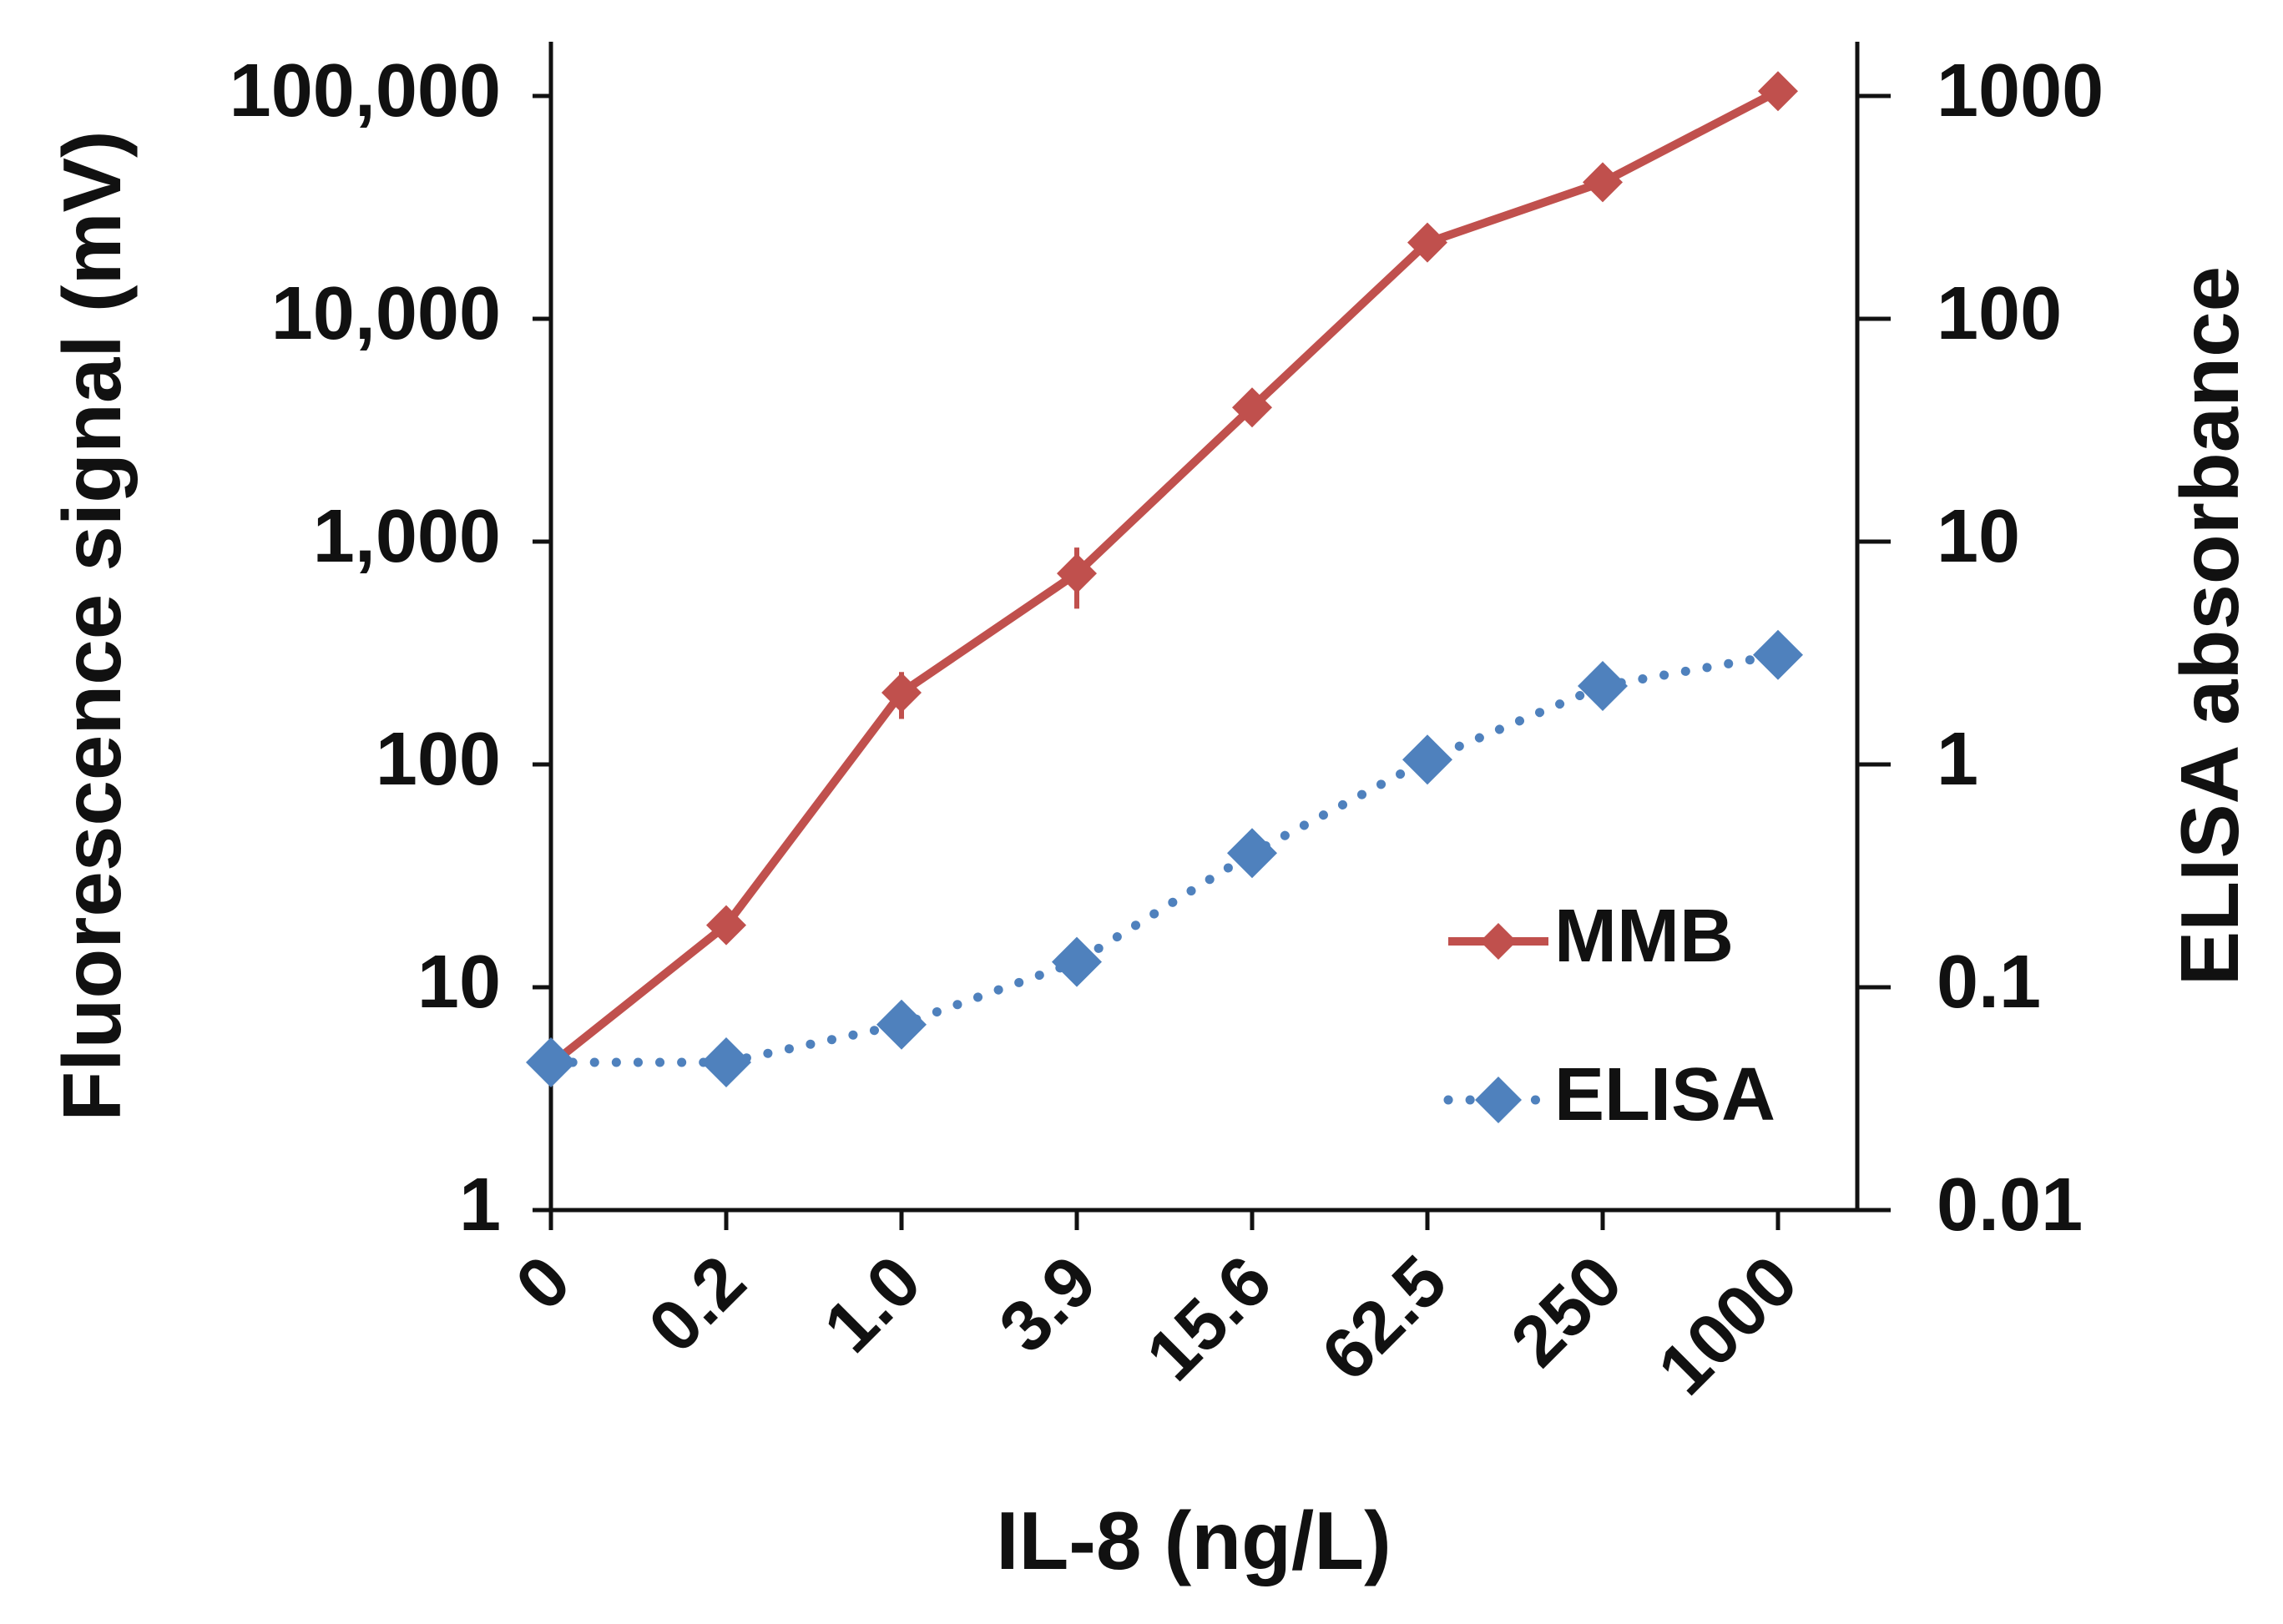 This screenshot has height=1624, width=2283. Describe the element at coordinates (1499, 941) in the screenshot. I see `legend-mmb-marker` at that location.